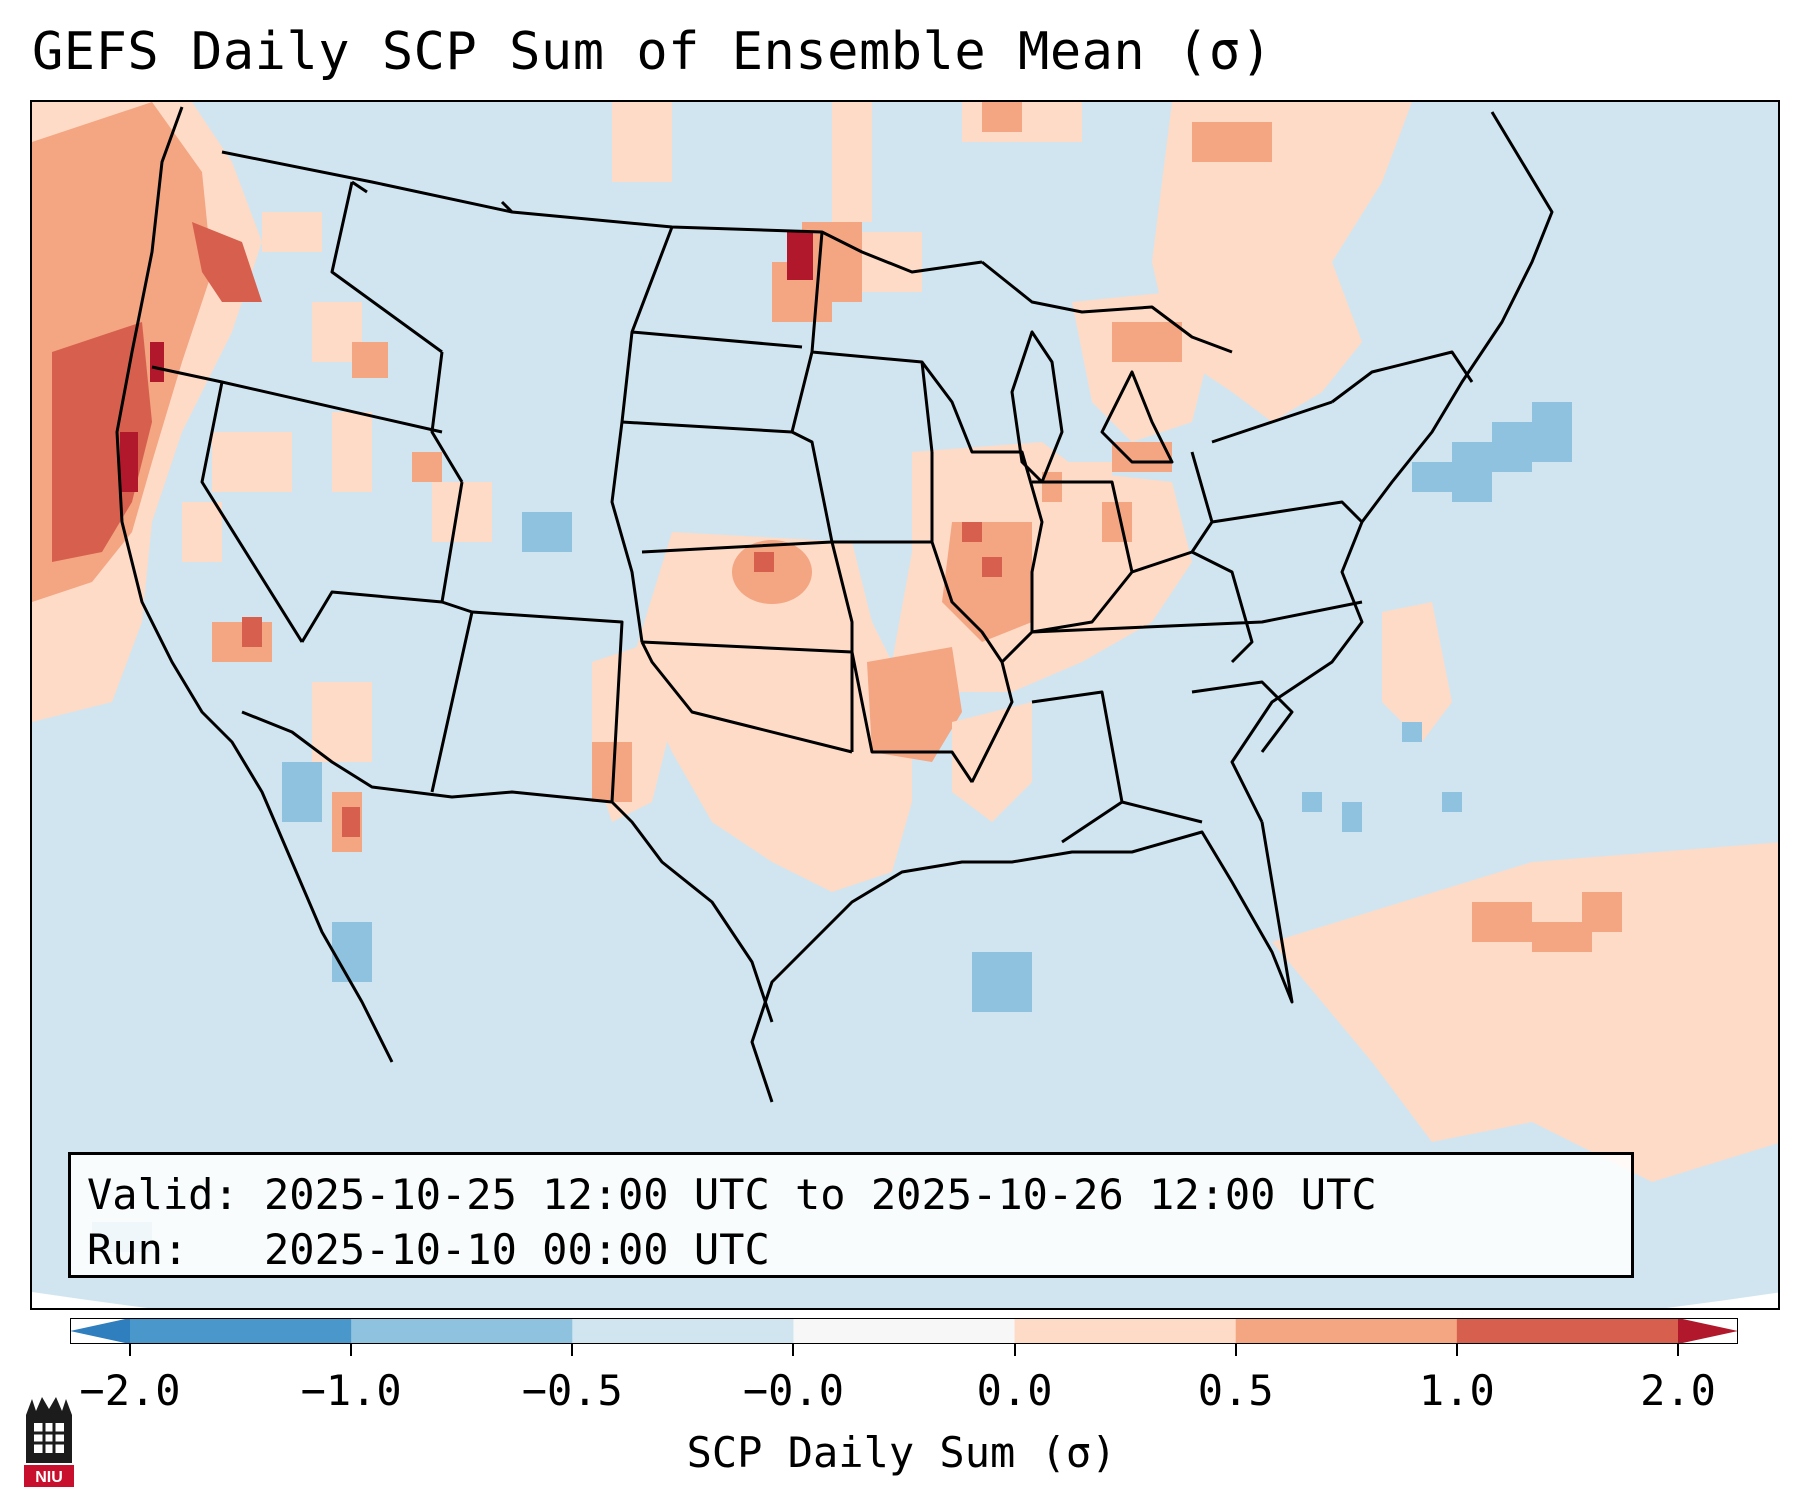 This screenshot has height=1506, width=1803. Describe the element at coordinates (677, 477) in the screenshot. I see `state-lines-plains` at that location.